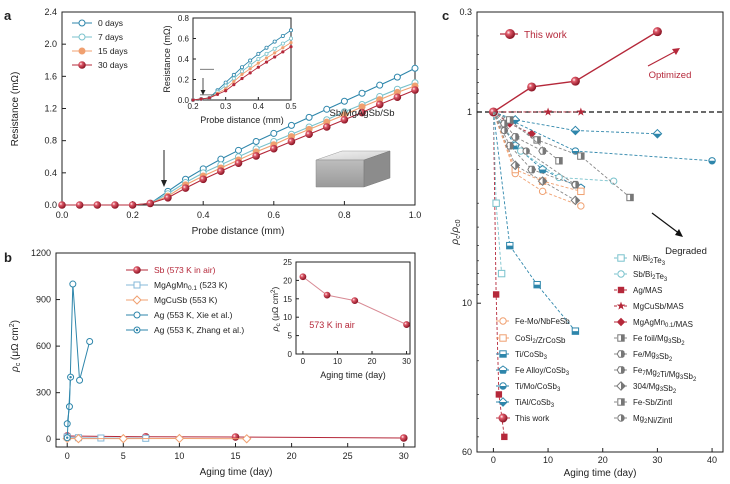 The image size is (730, 484). I want to click on degraded-arrow, so click(666, 223).